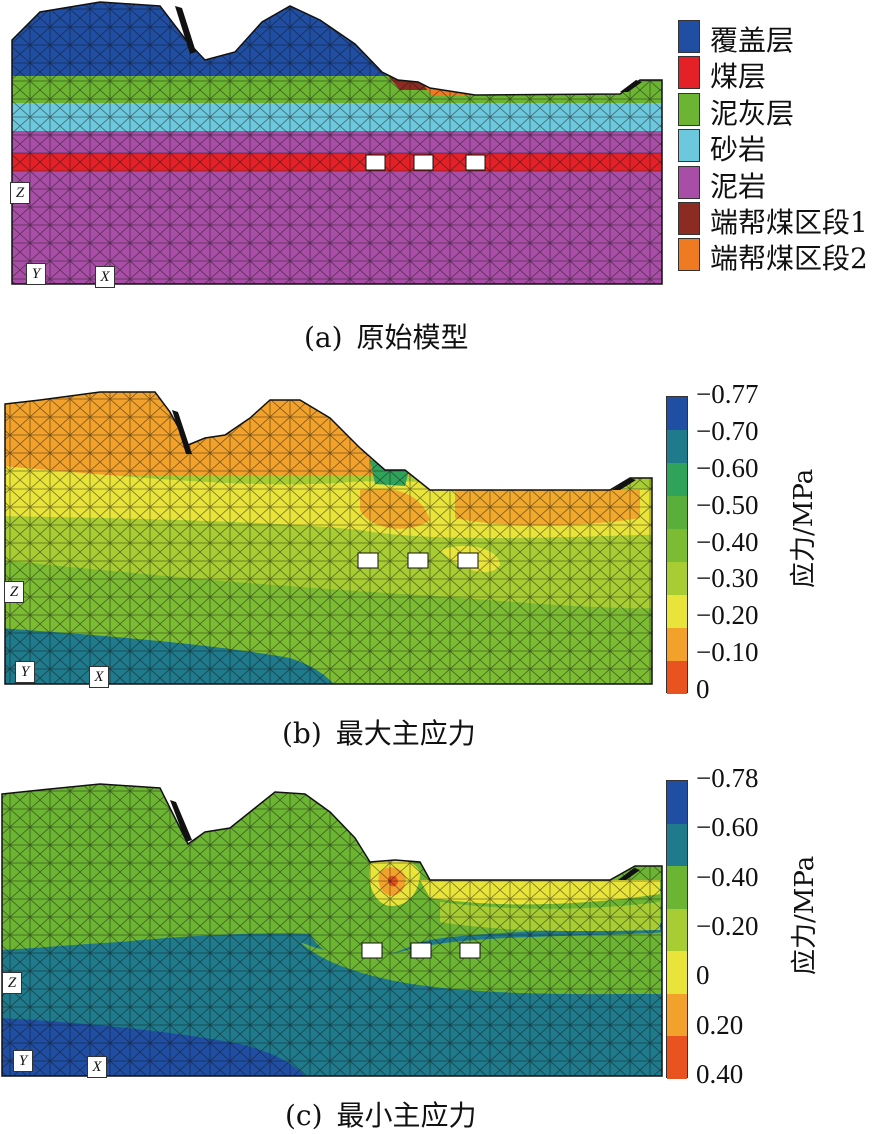 The height and width of the screenshot is (1134, 894). Describe the element at coordinates (727, 394) in the screenshot. I see `colorbar-tick-label: −0.77` at that location.